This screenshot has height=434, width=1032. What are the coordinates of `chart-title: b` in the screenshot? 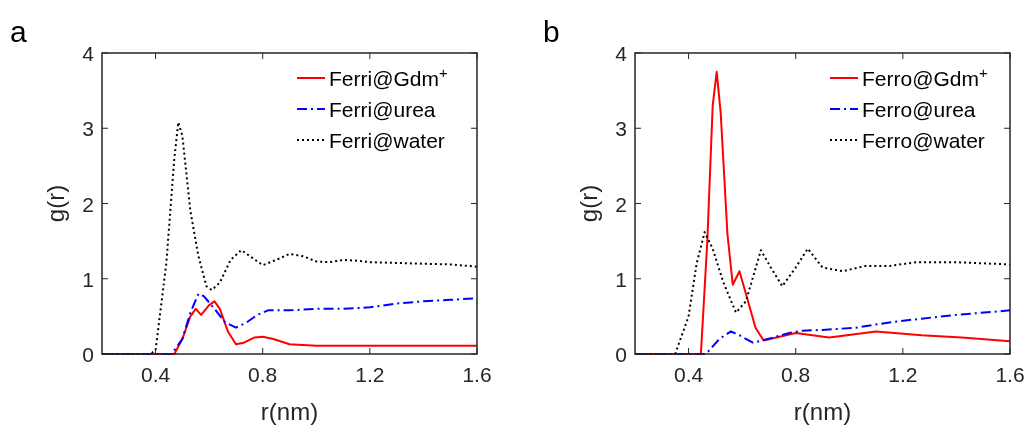 It's located at (551, 31).